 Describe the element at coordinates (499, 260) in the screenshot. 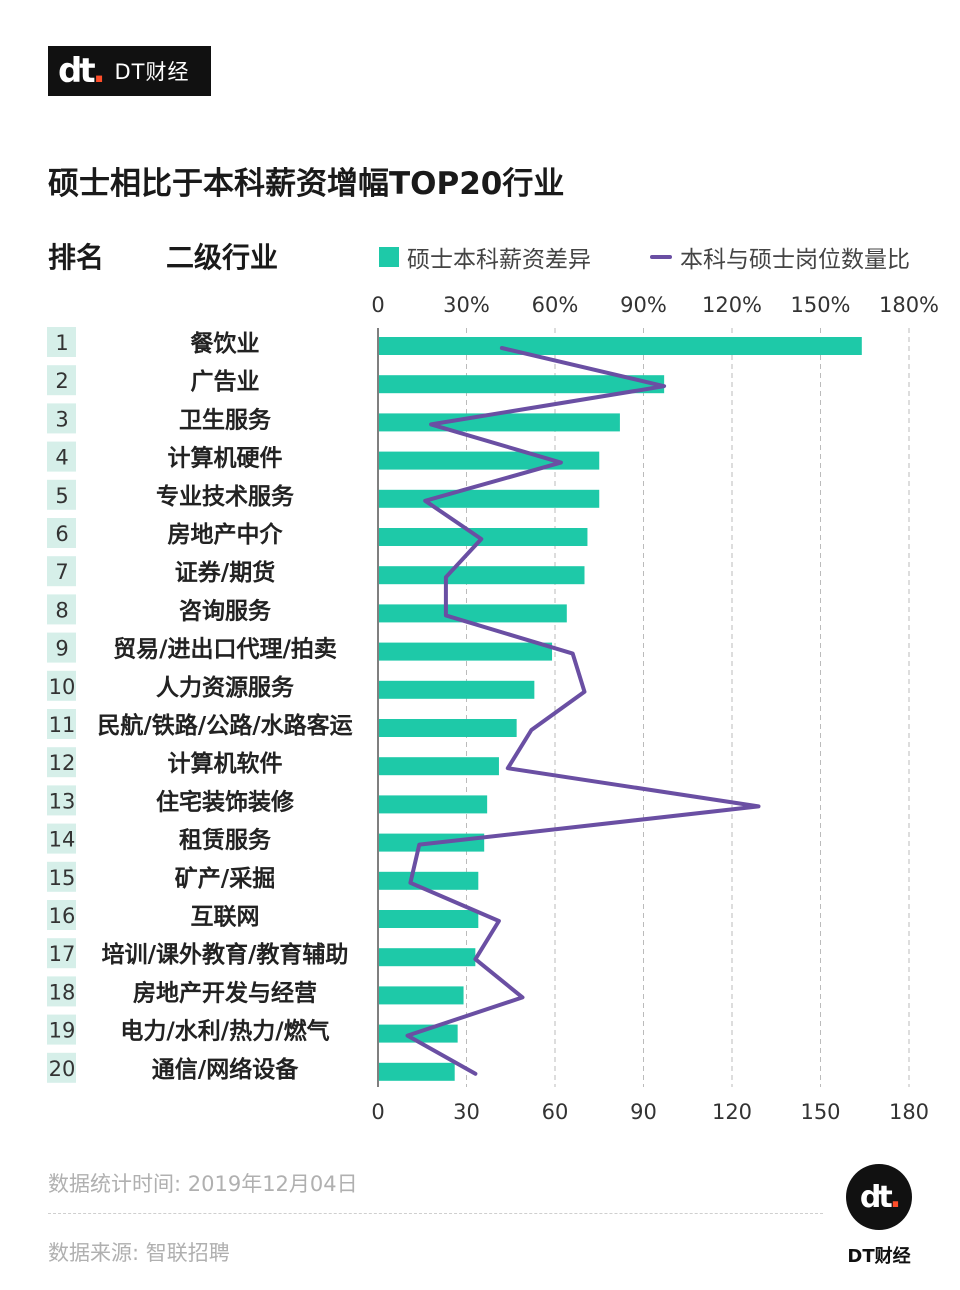

I see `legend-bar-label: 硕士本科薪资差异` at that location.